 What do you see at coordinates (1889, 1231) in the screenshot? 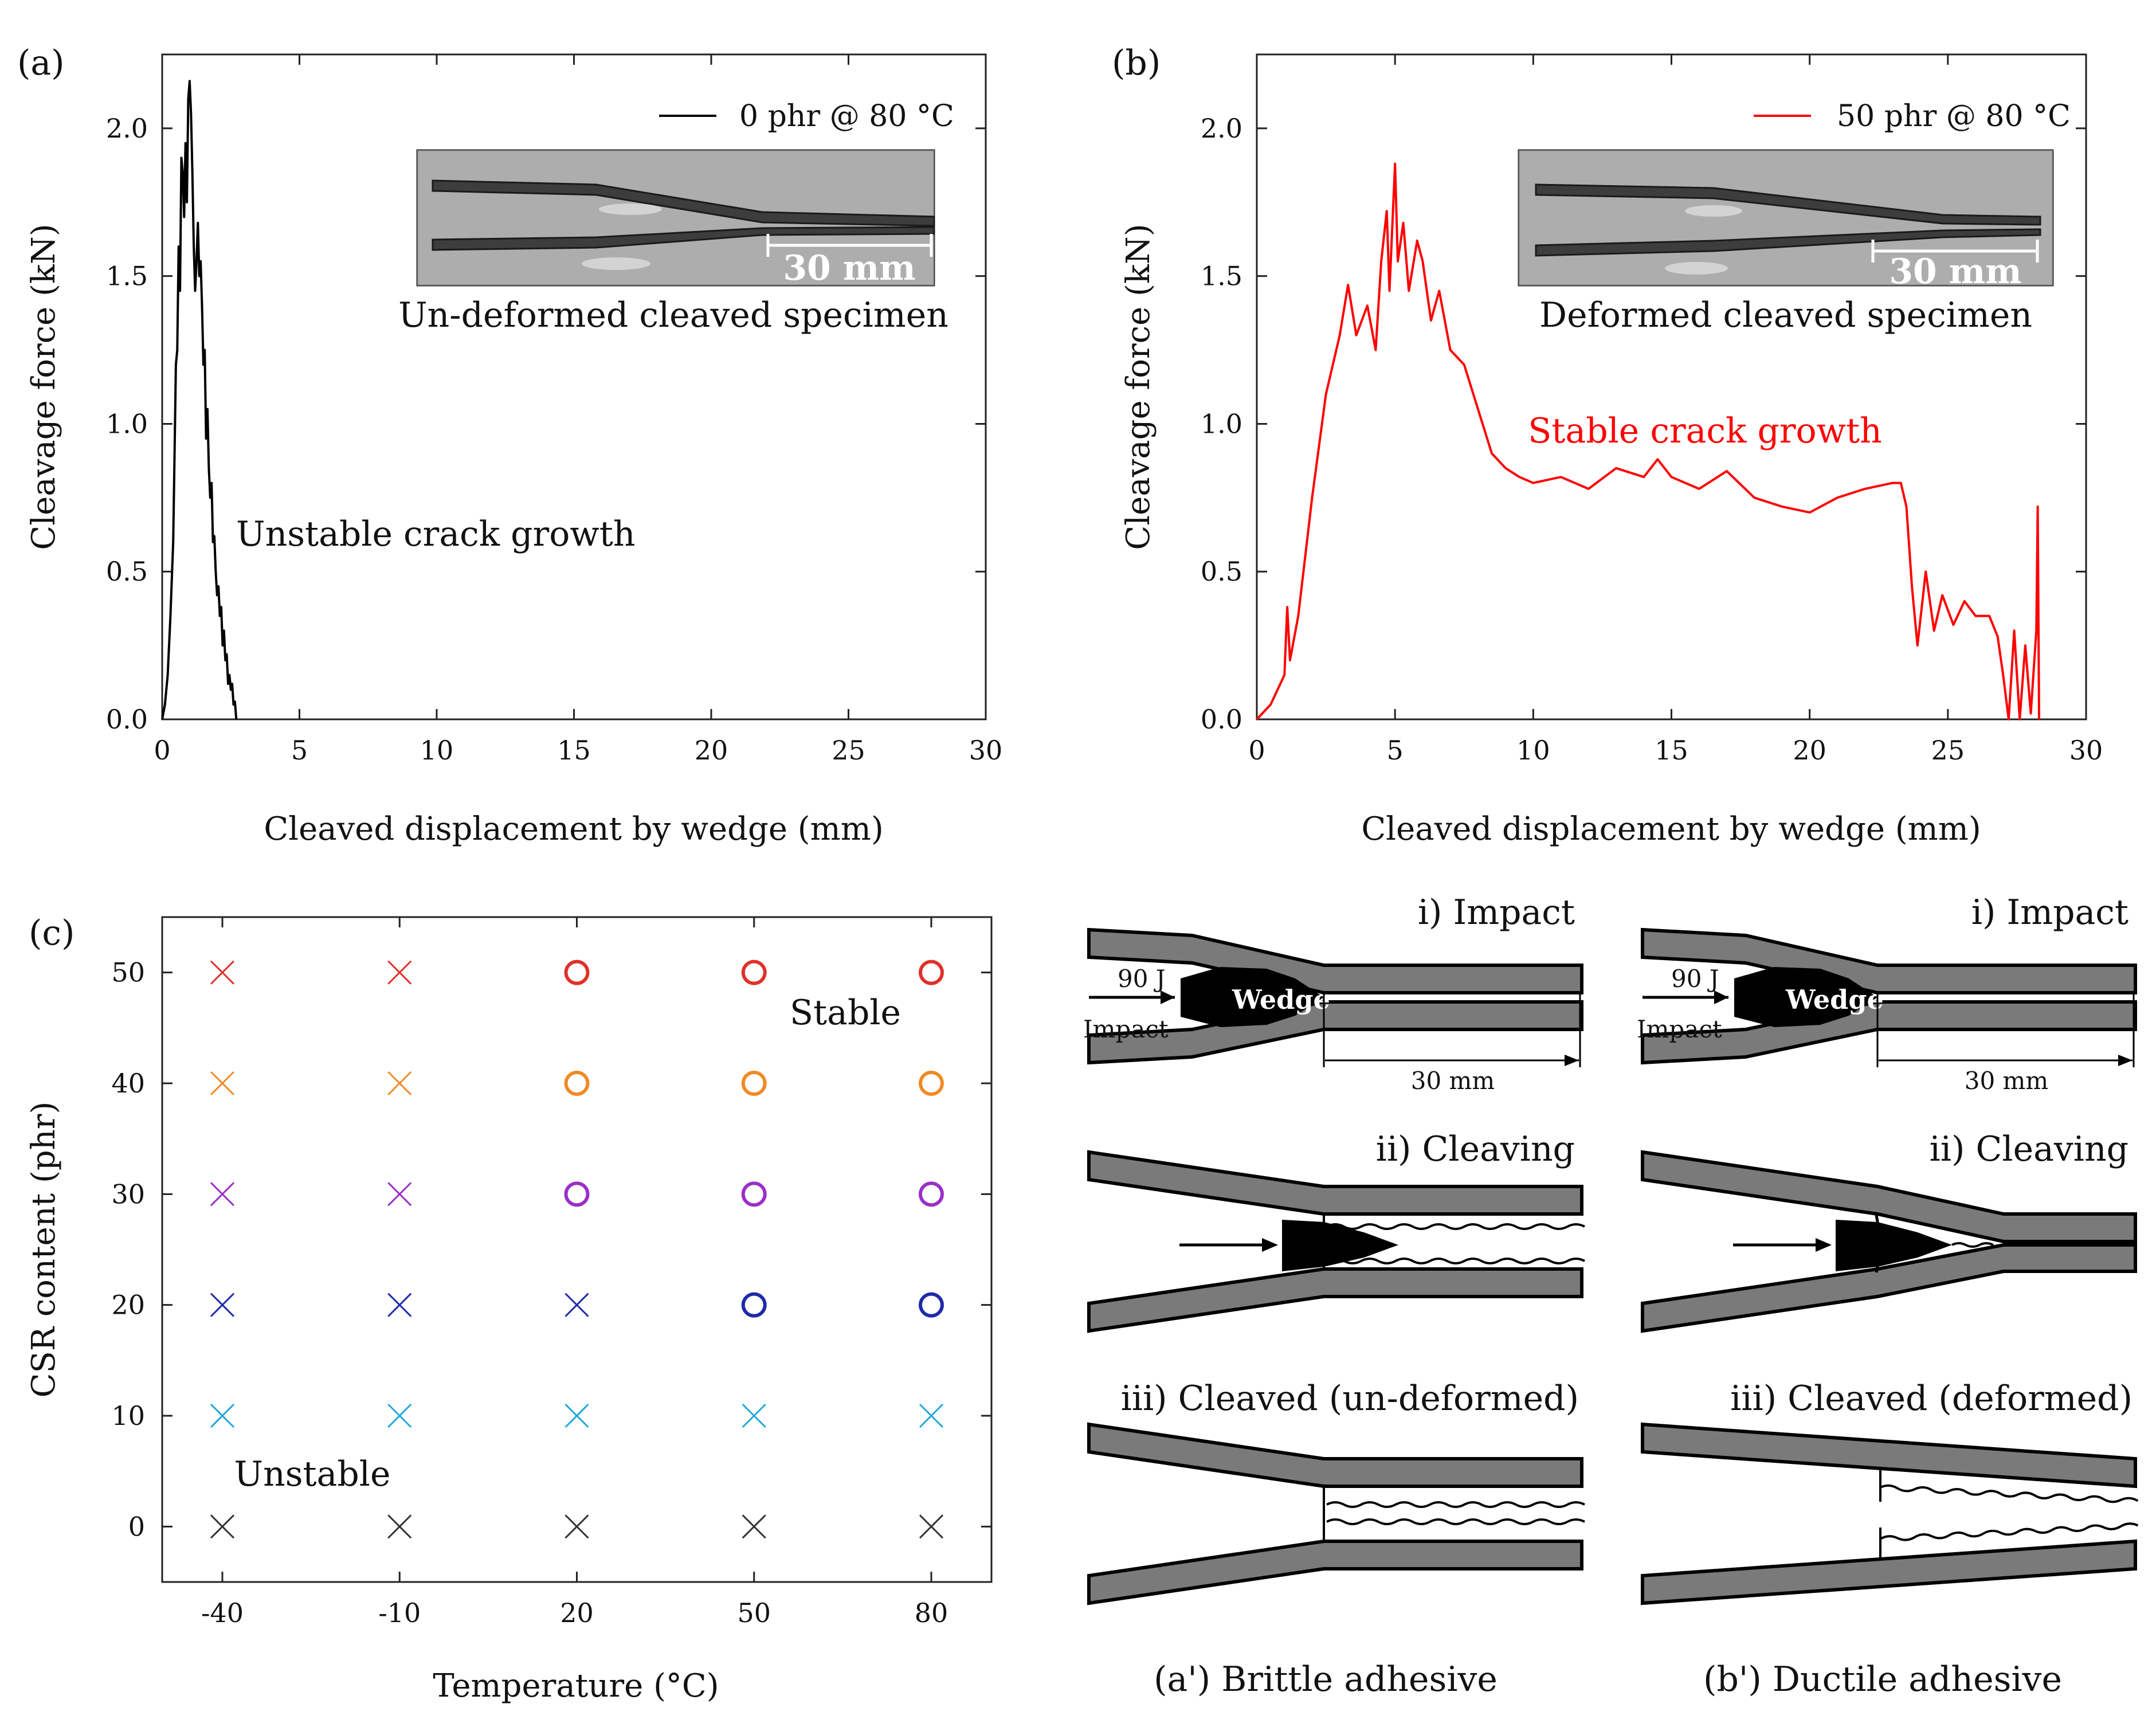
I see `schematic-right-cleaving: ii) Cleaving` at bounding box center [1889, 1231].